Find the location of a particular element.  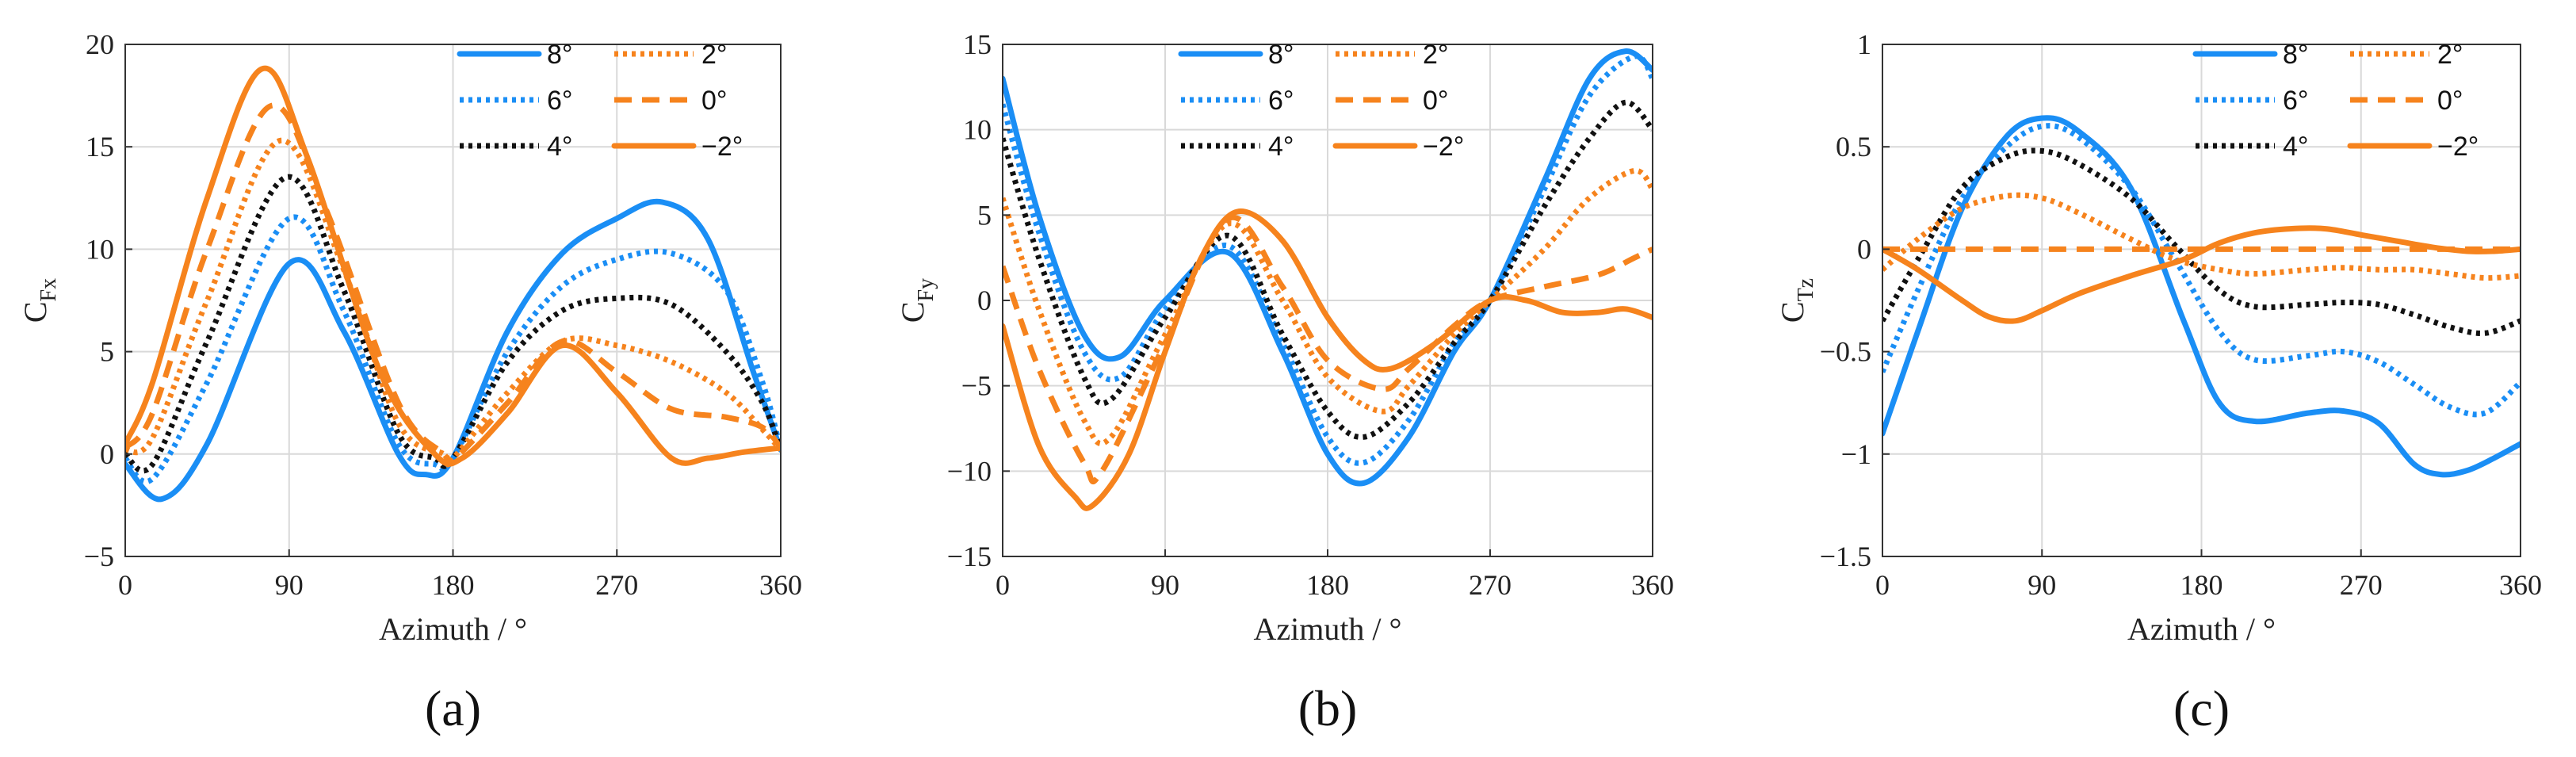

y-axis-label-sub: Fy is located at coordinates (926, 290).